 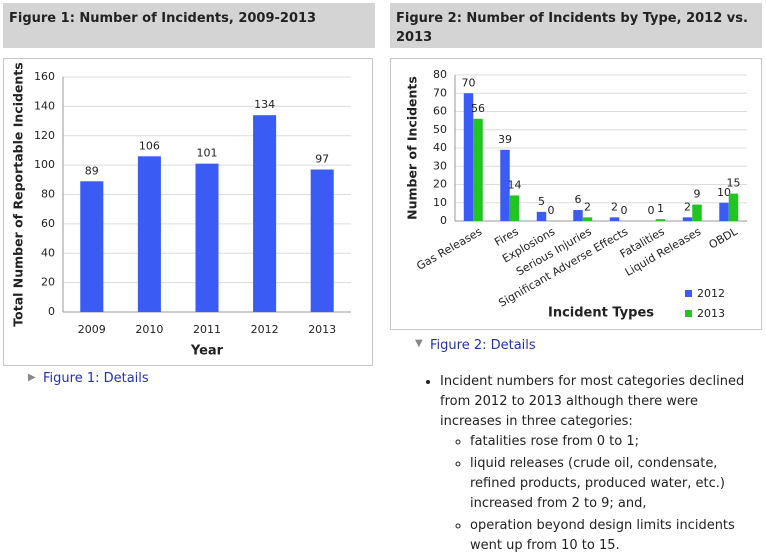 What do you see at coordinates (724, 238) in the screenshot?
I see `x-tick-label: OBDL` at bounding box center [724, 238].